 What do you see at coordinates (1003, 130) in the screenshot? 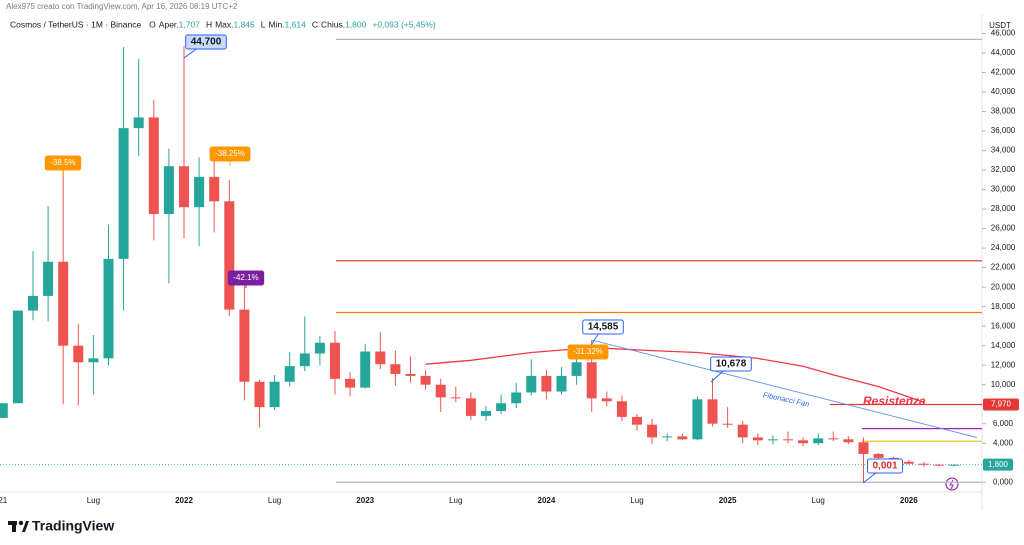
I see `y-tick-label: 36,000` at bounding box center [1003, 130].